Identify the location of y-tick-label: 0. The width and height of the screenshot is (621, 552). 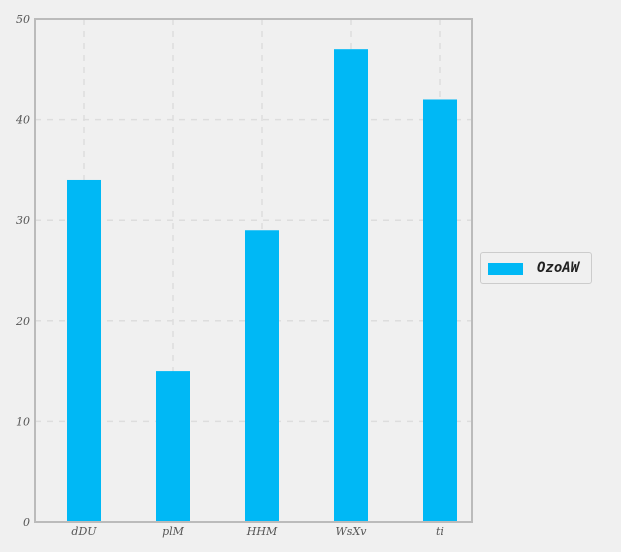
(26, 522).